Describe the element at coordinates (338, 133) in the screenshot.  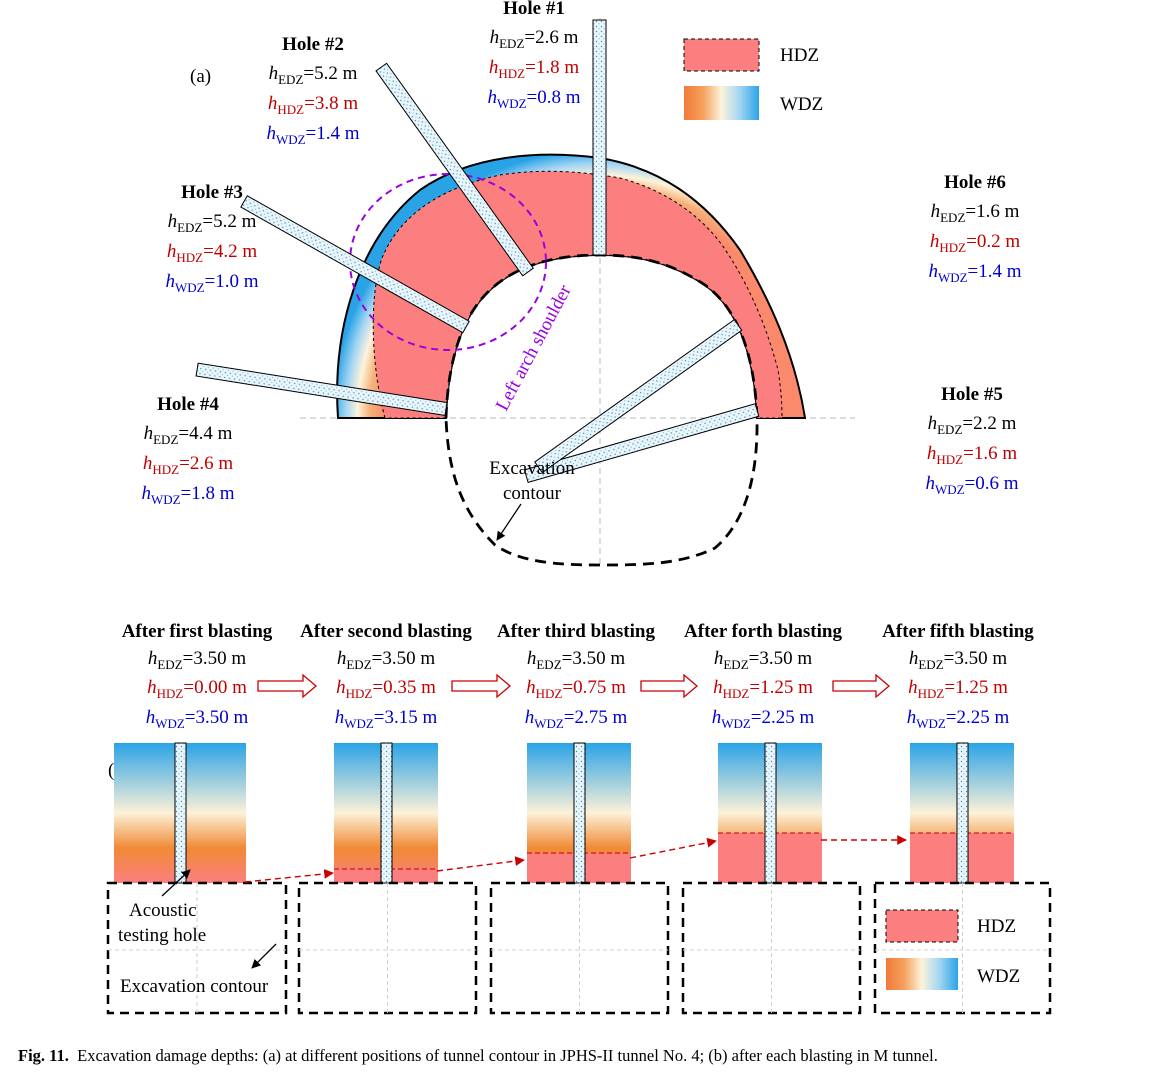
I see `hole-wdz-value: 1.4 m` at that location.